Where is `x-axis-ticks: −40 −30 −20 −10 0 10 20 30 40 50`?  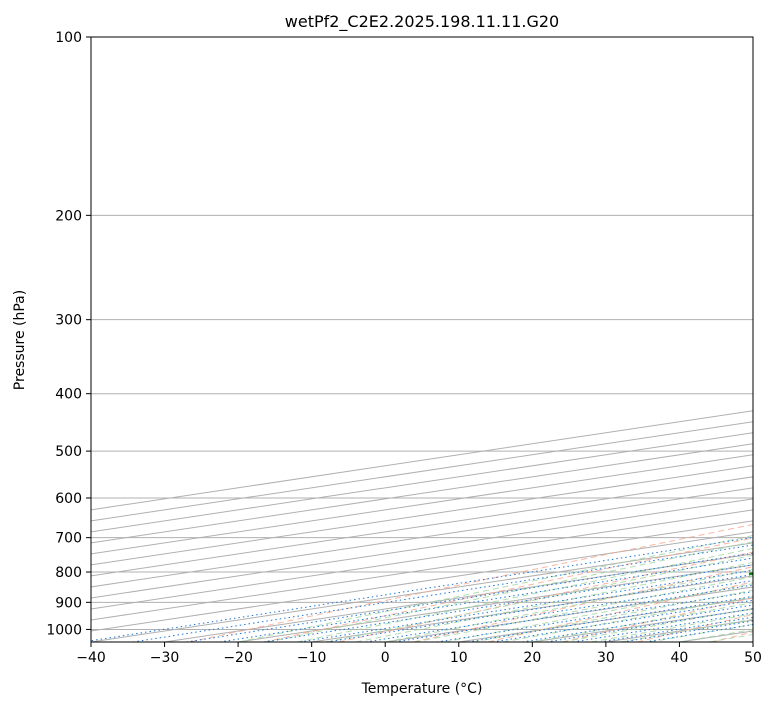
x-axis-ticks: −40 −30 −20 −10 0 10 20 30 40 50 is located at coordinates (419, 654).